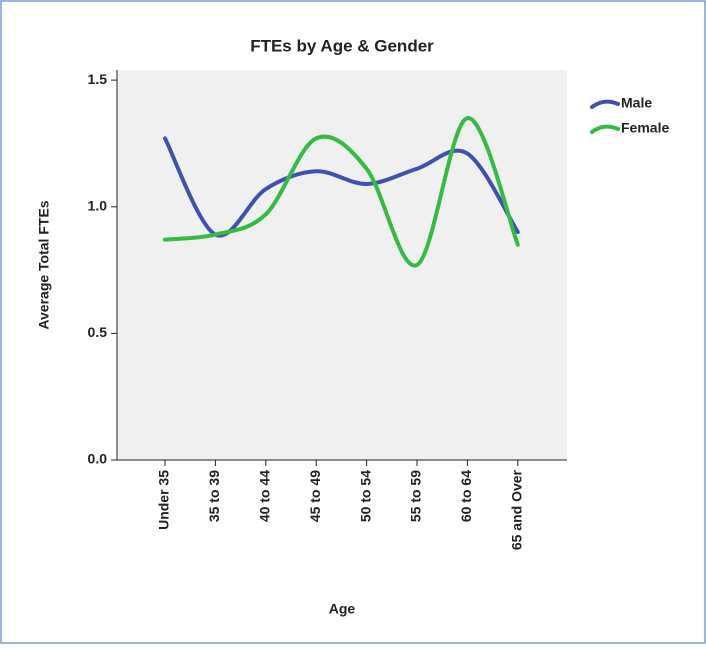 The height and width of the screenshot is (649, 706). I want to click on x-tick-label: 50 to 54, so click(365, 496).